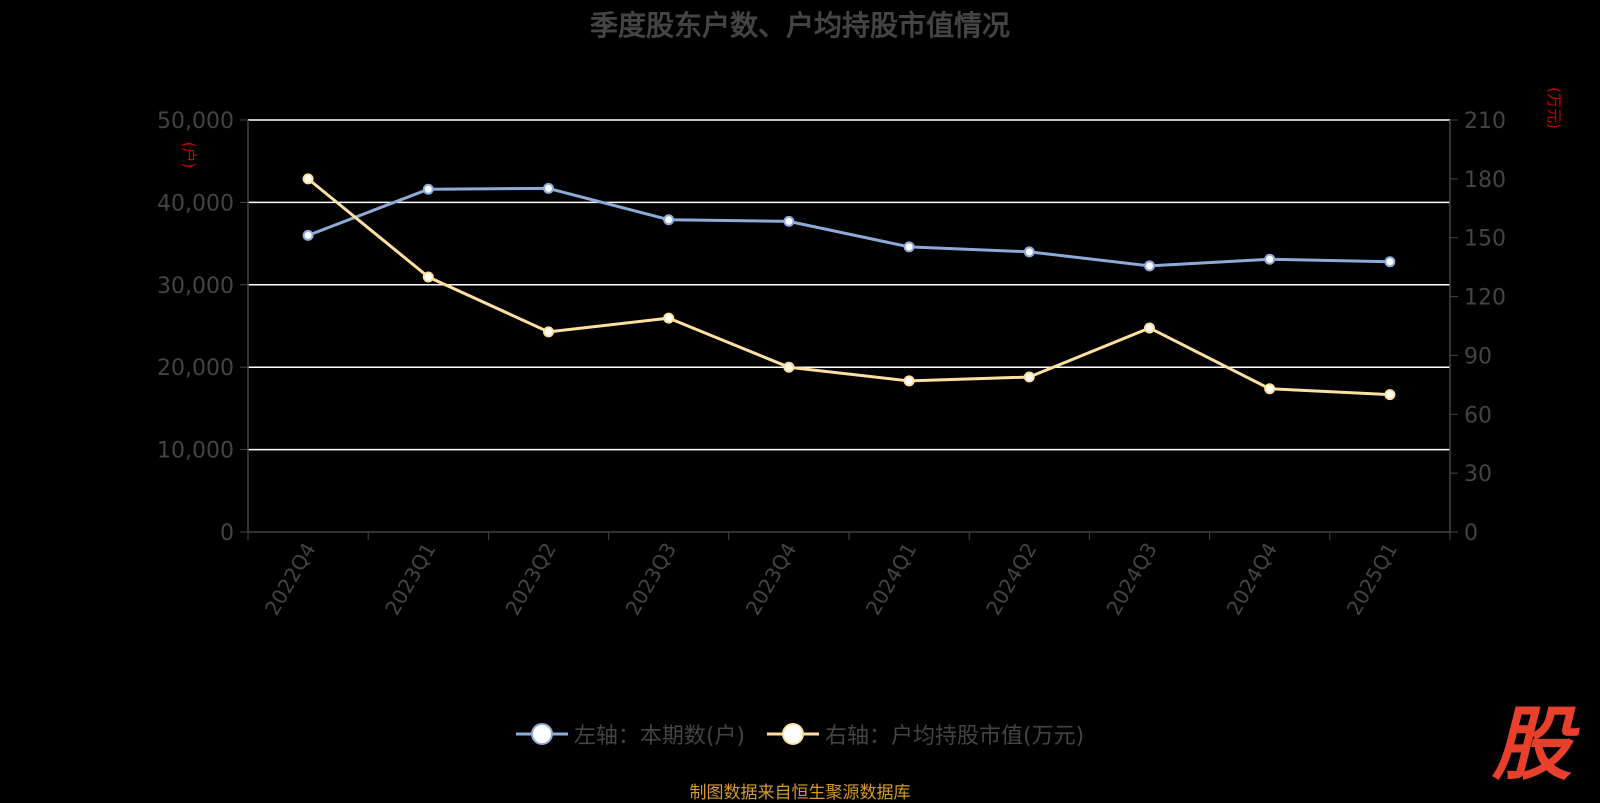 The width and height of the screenshot is (1600, 803). What do you see at coordinates (1478, 356) in the screenshot?
I see `right-tick-label: 90` at bounding box center [1478, 356].